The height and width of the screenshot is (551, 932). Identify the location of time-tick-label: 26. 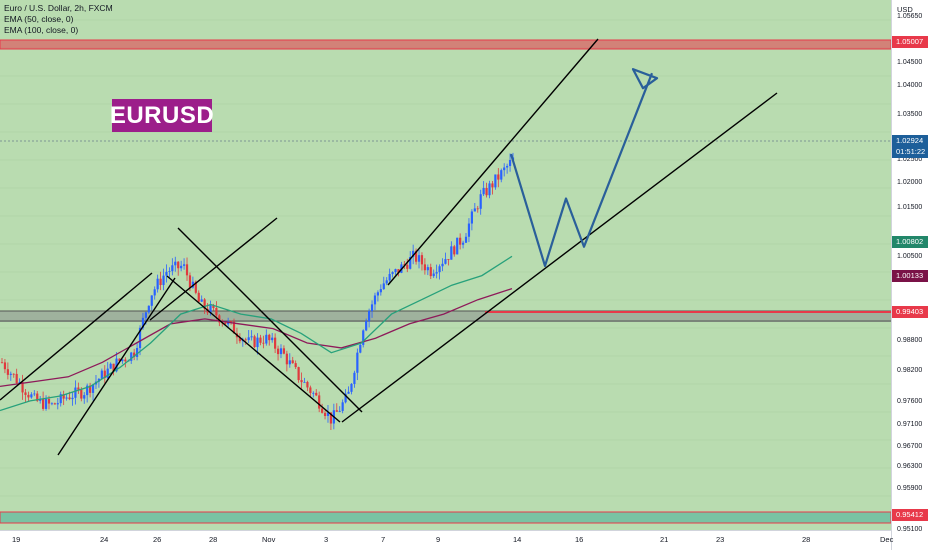
(157, 539).